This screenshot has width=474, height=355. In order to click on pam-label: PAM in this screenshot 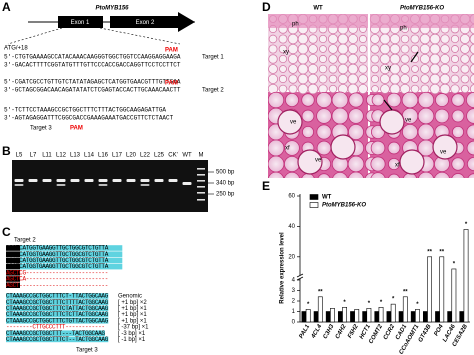, I will do `click(171, 51)`.